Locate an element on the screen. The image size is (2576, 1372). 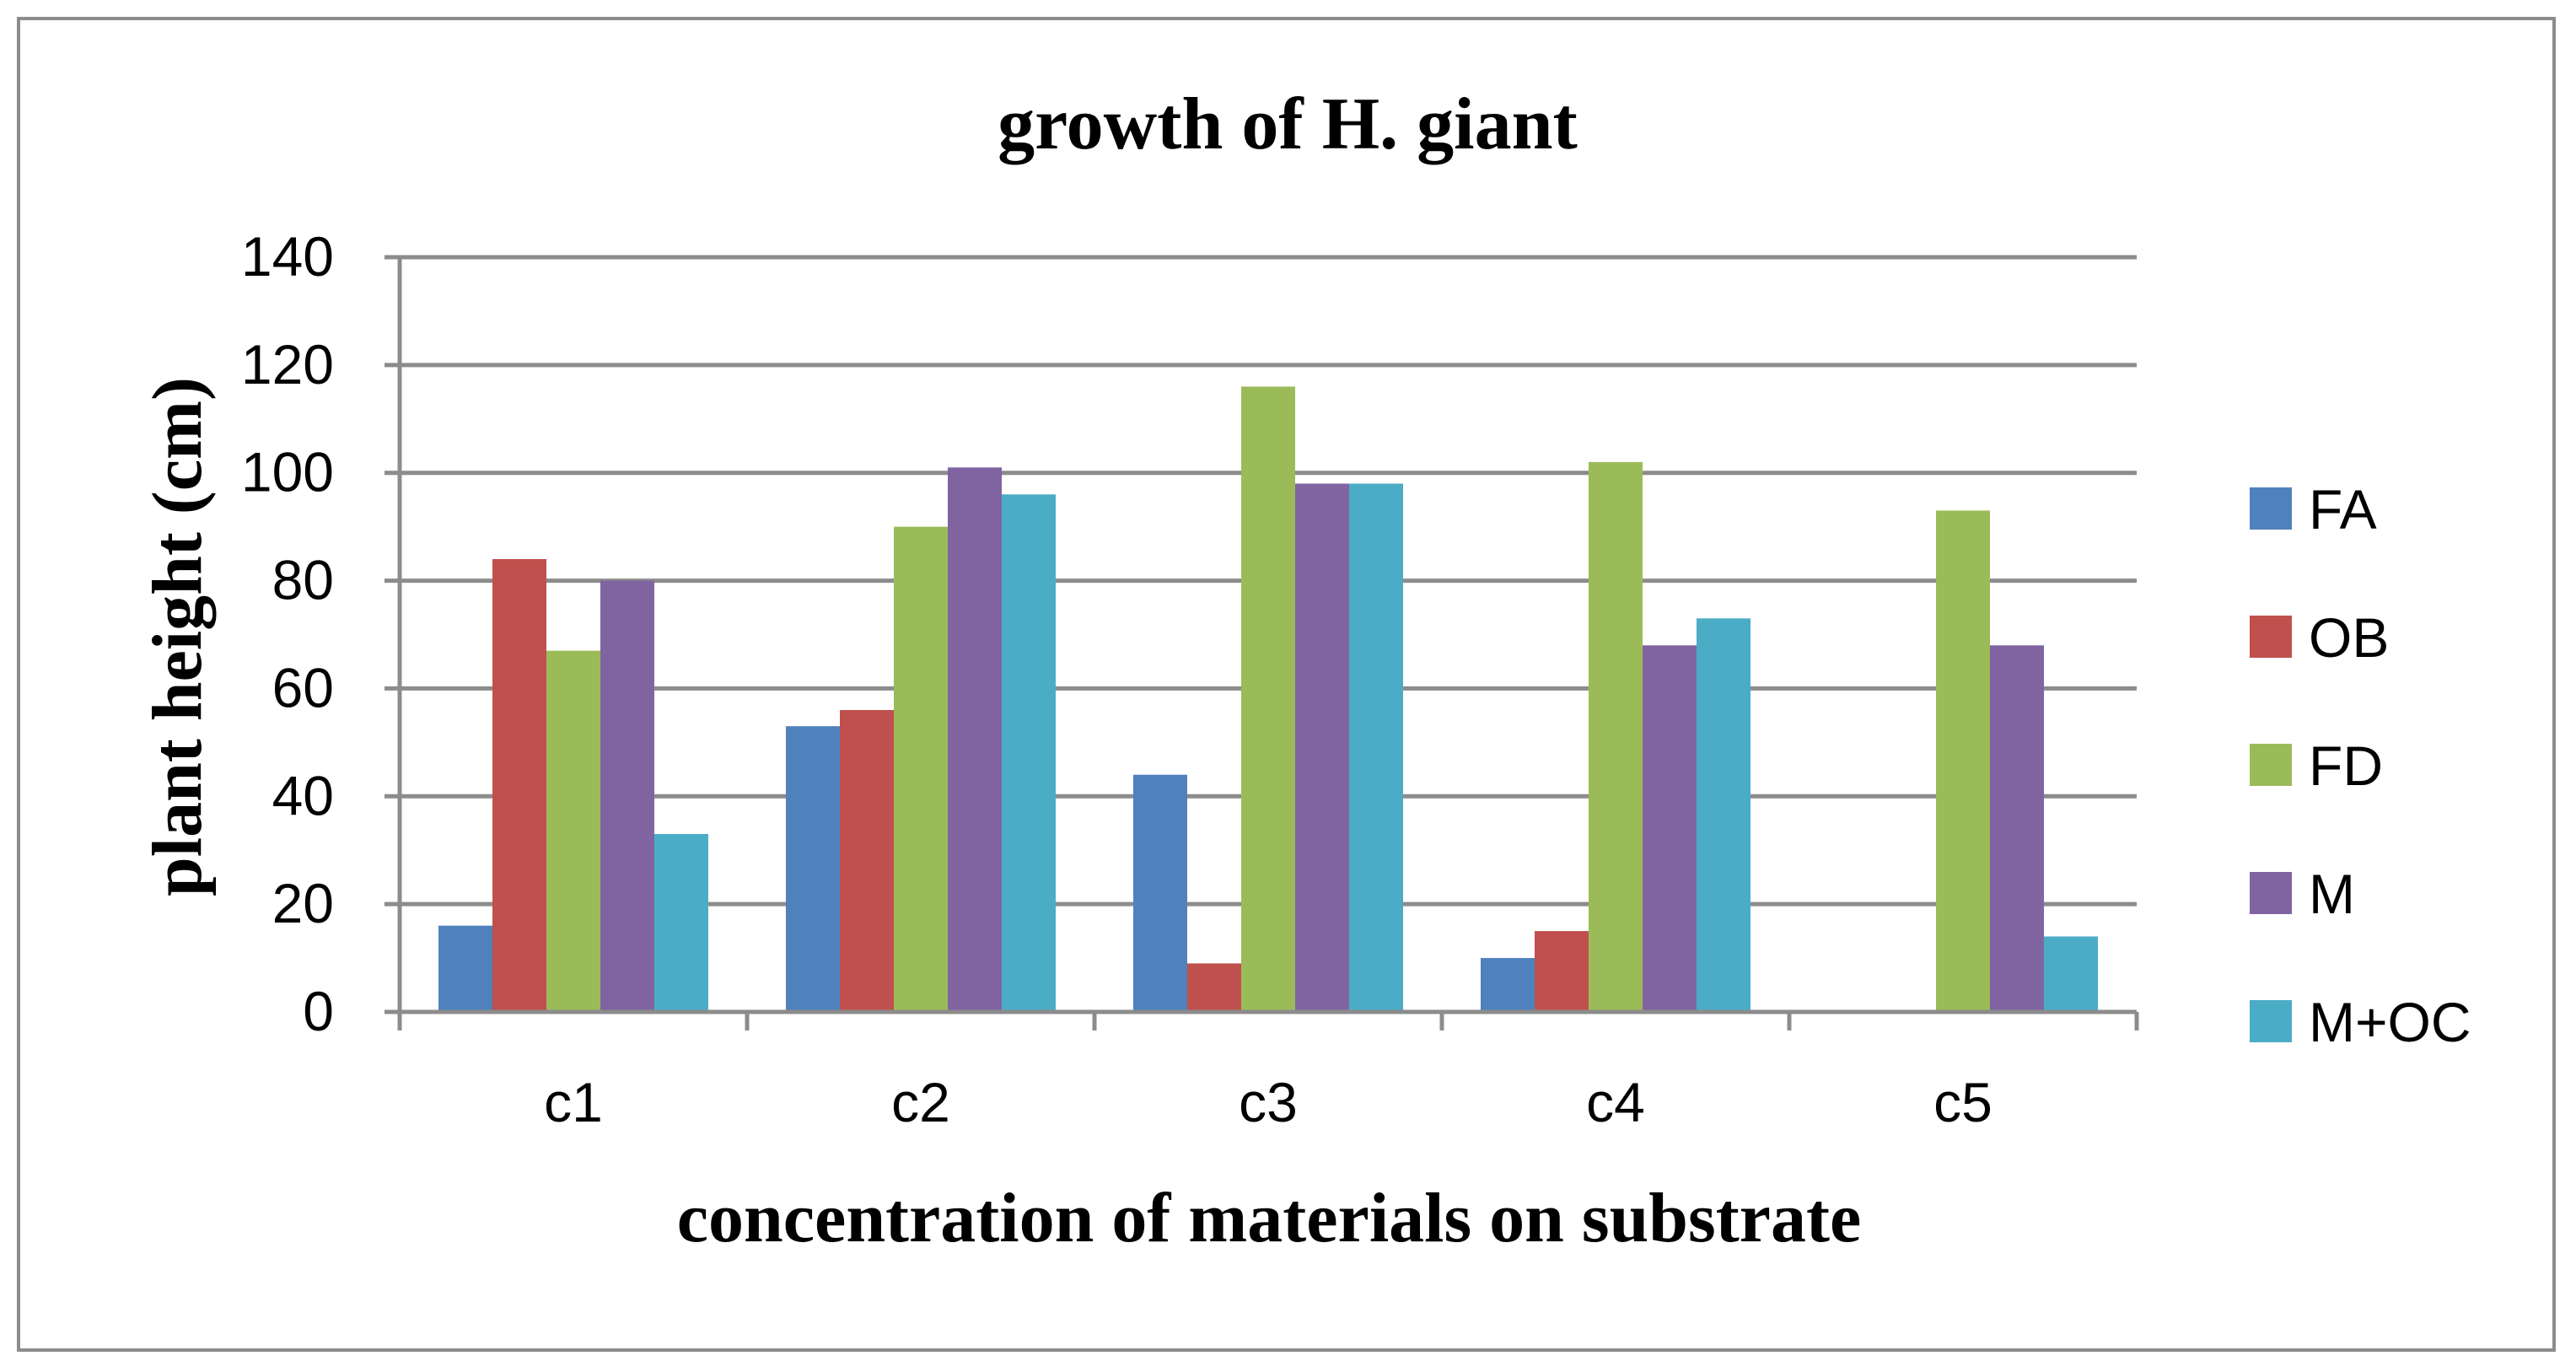
x-axis-title: concentration of materials on substrate is located at coordinates (1269, 1218).